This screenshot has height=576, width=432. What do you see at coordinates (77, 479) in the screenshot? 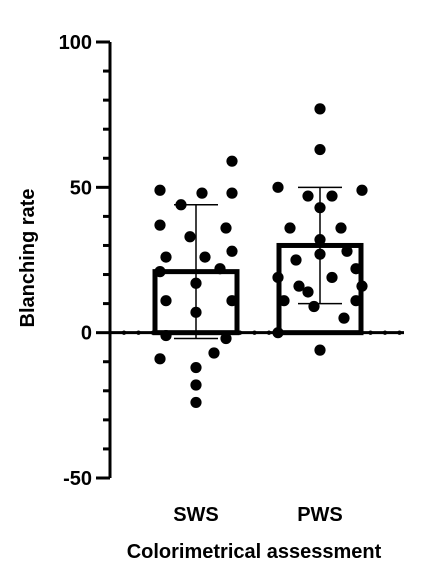
I see `y-tick-label: -50` at bounding box center [77, 479].